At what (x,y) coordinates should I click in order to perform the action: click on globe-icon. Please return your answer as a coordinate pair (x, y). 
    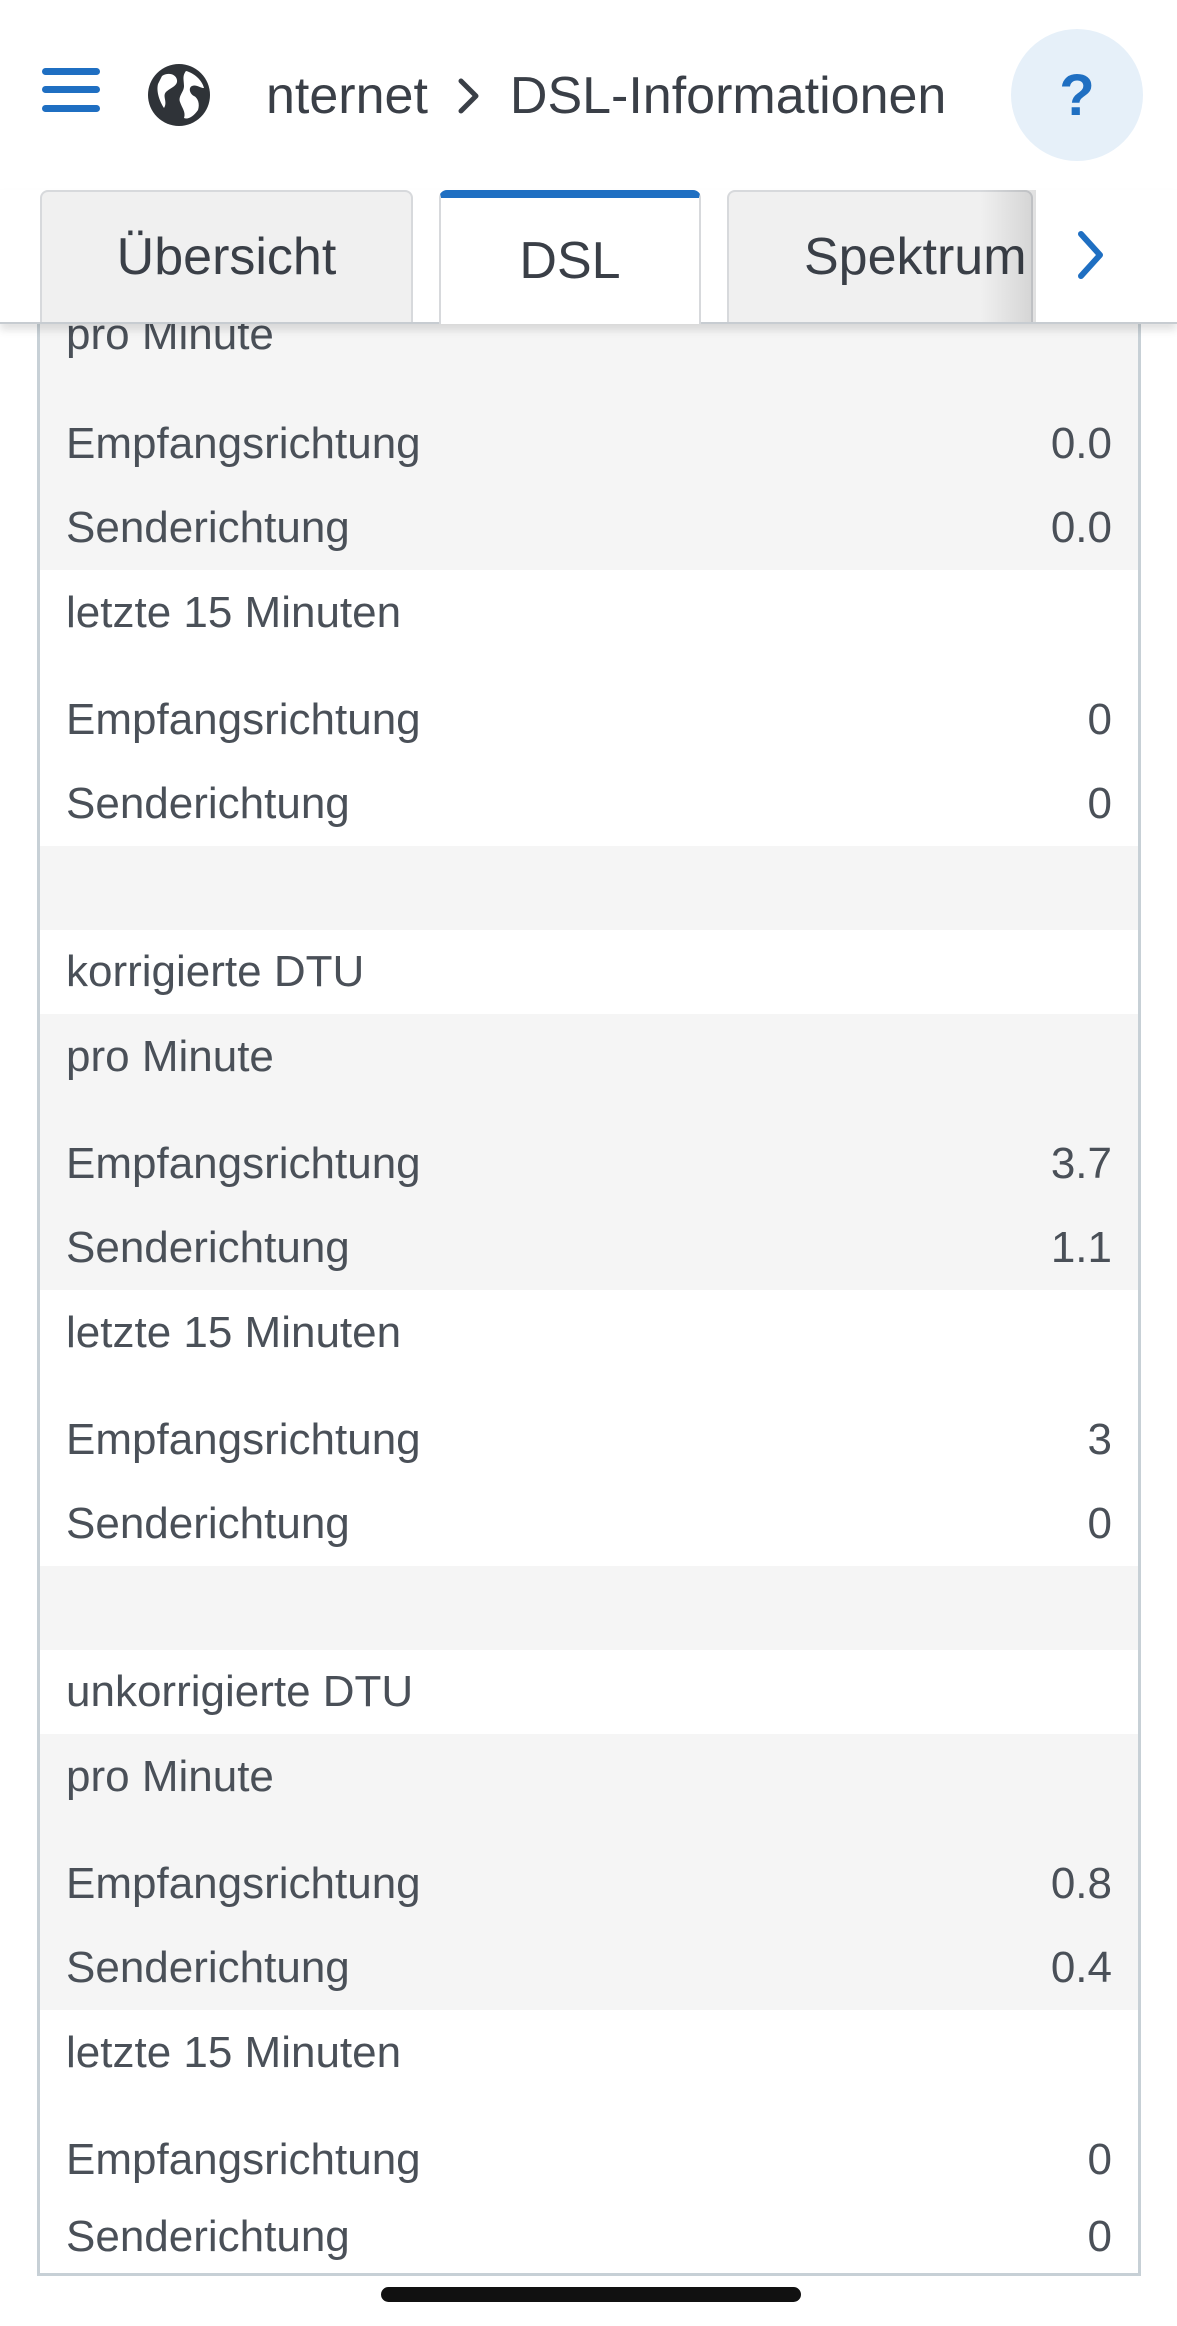
    Looking at the image, I should click on (179, 95).